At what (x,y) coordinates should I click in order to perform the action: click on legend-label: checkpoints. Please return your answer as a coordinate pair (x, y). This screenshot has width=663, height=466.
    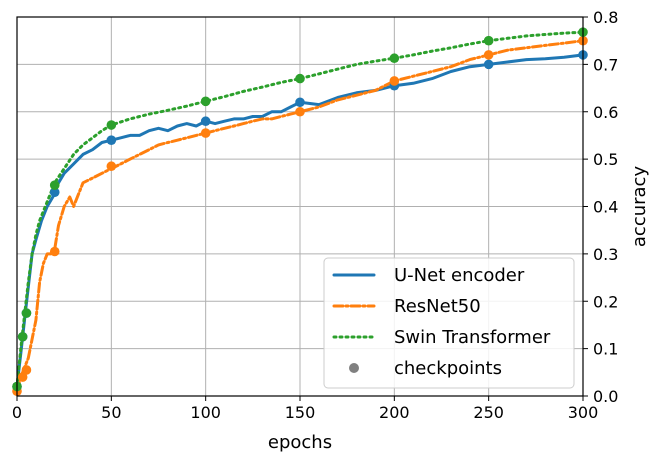
    Looking at the image, I should click on (448, 368).